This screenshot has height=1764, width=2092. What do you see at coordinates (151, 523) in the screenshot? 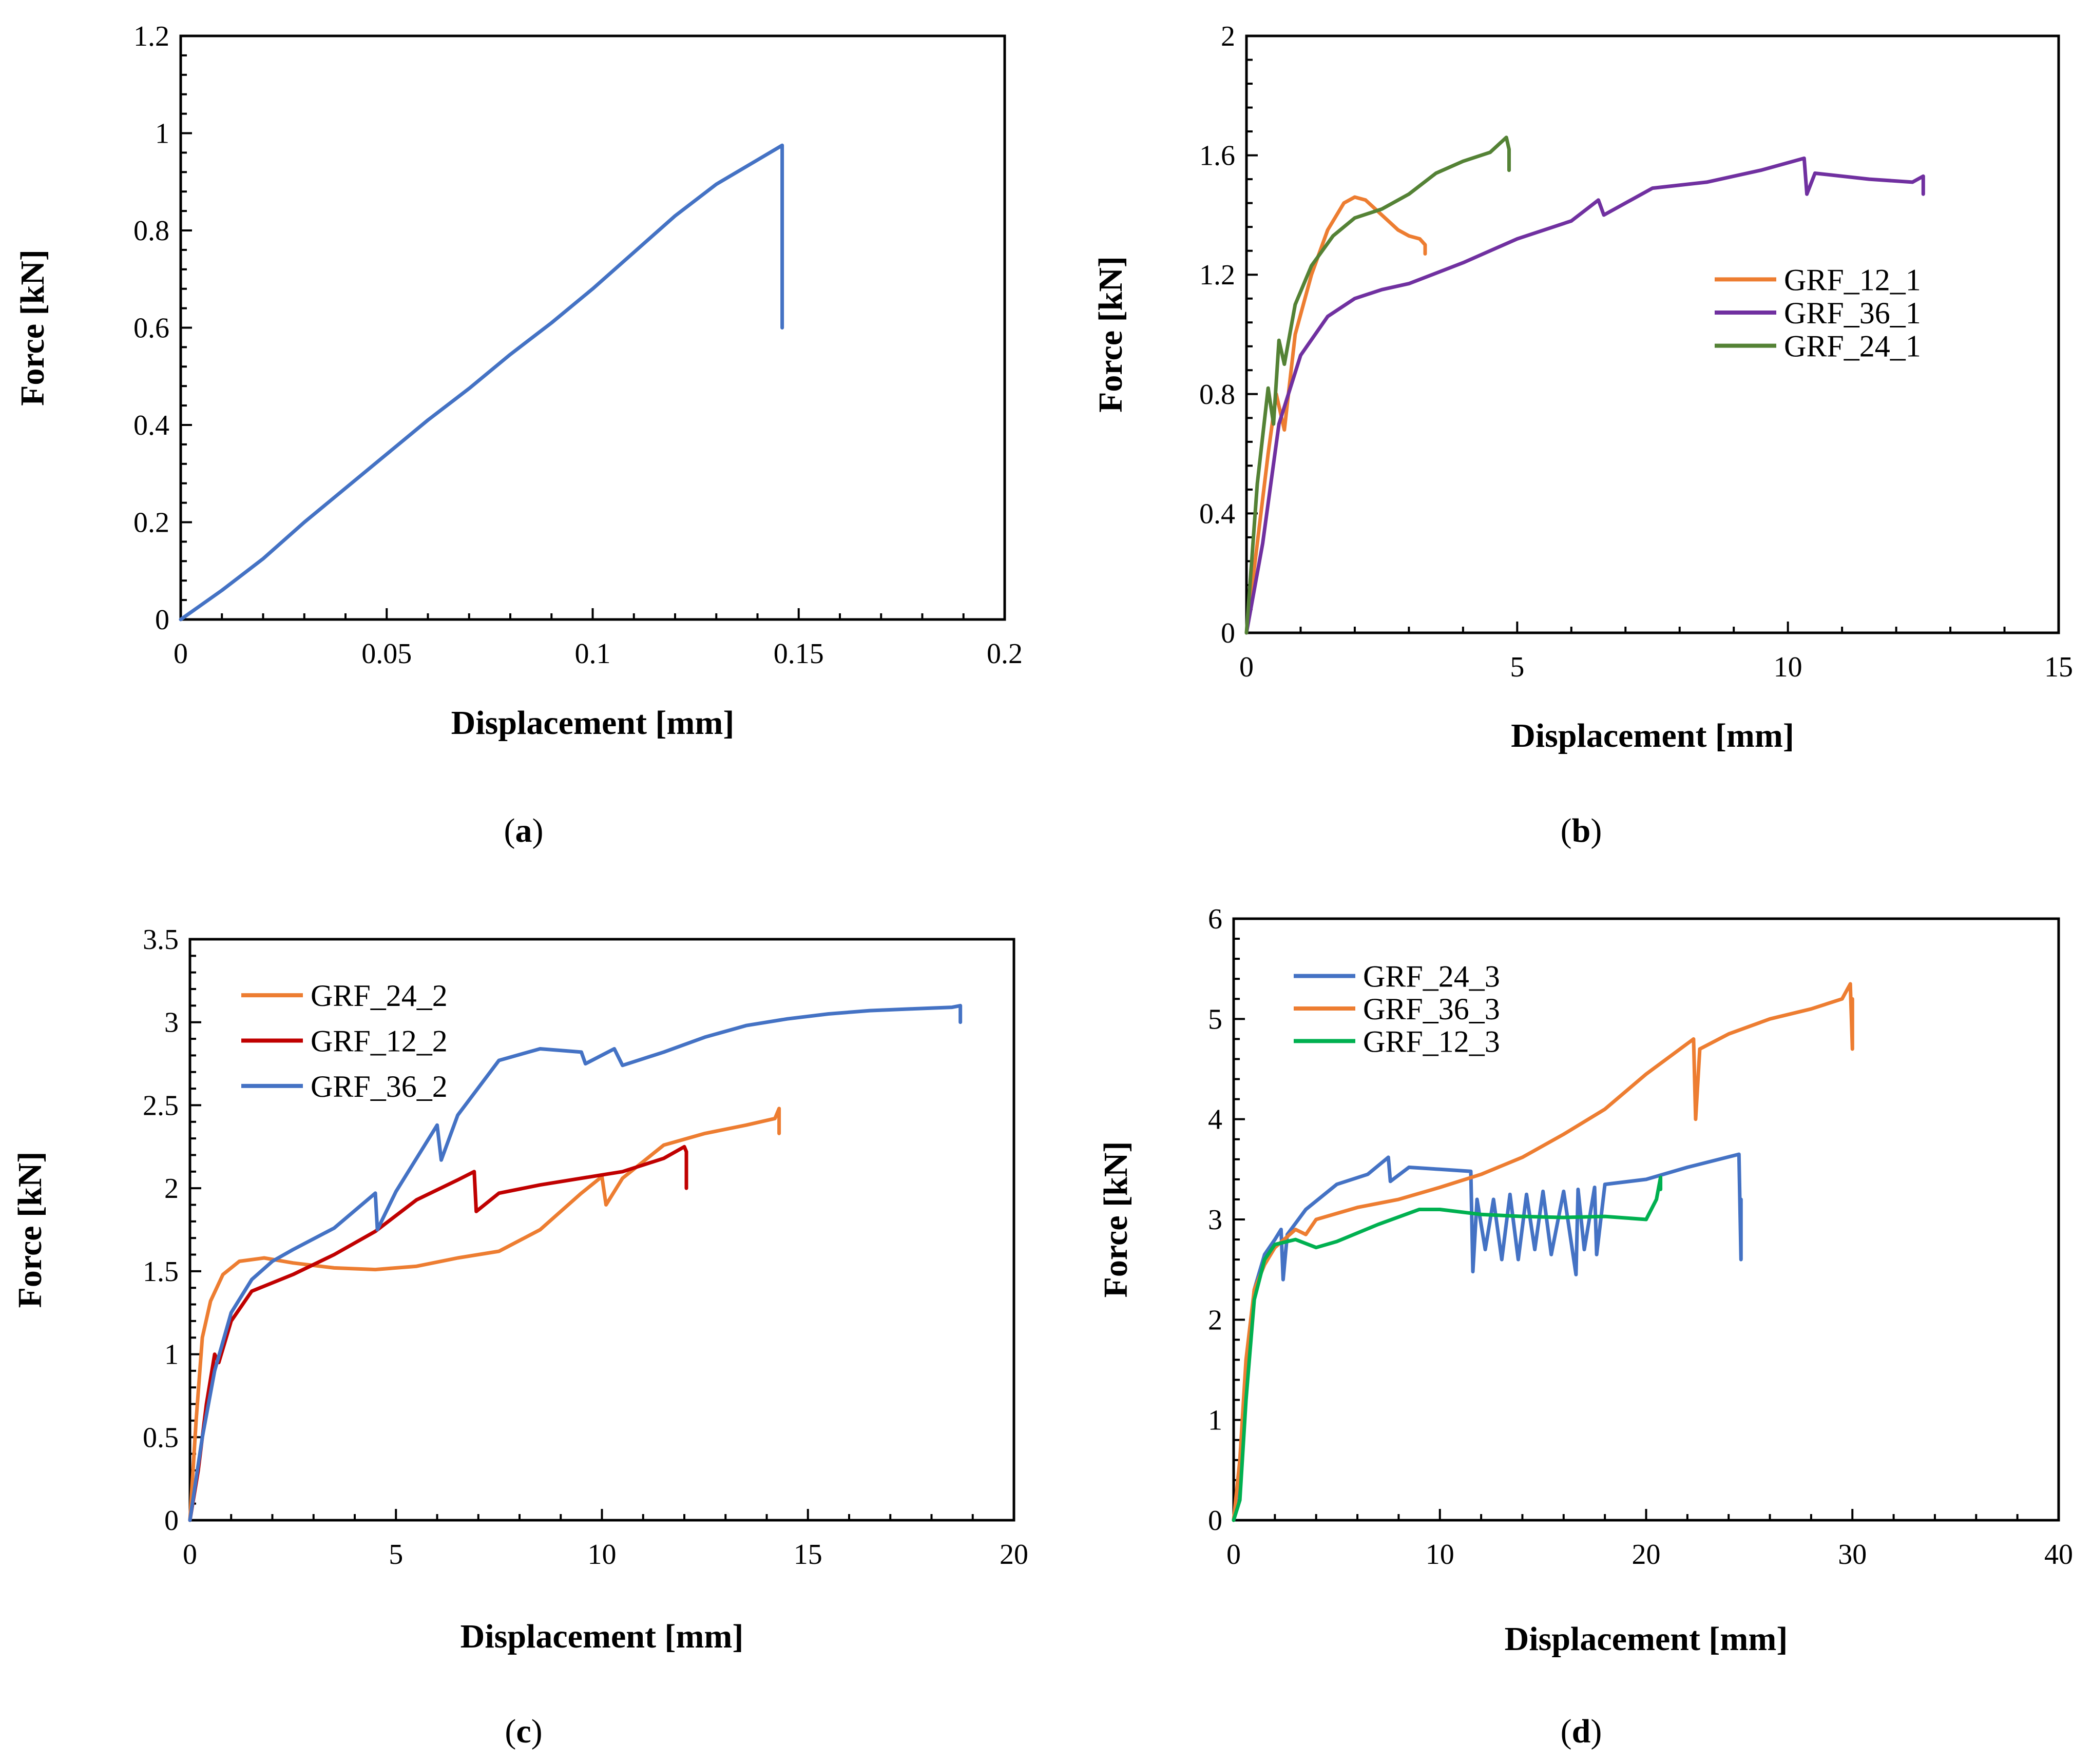
I see `y-tick-label: 0.2` at bounding box center [151, 523].